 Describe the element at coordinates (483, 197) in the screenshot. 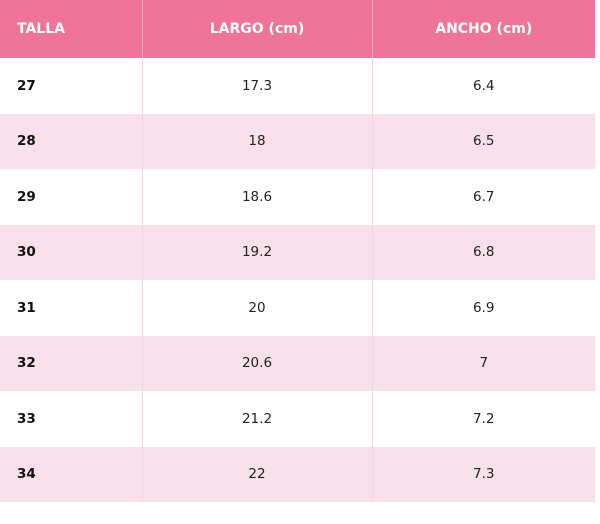

I see `measure-cell: 6.7` at that location.